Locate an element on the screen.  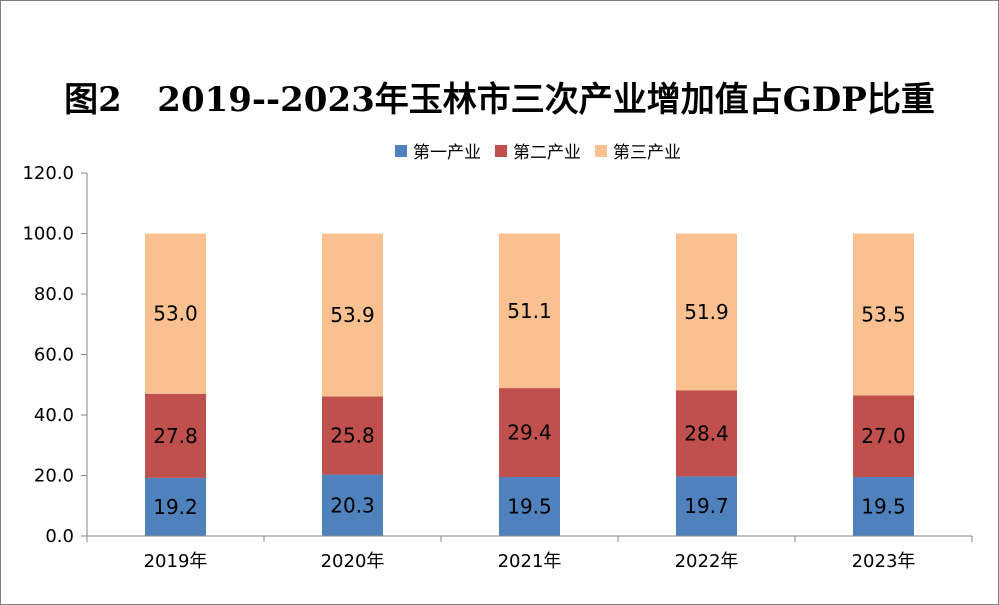
data-label-3-4: 51.9 is located at coordinates (706, 312).